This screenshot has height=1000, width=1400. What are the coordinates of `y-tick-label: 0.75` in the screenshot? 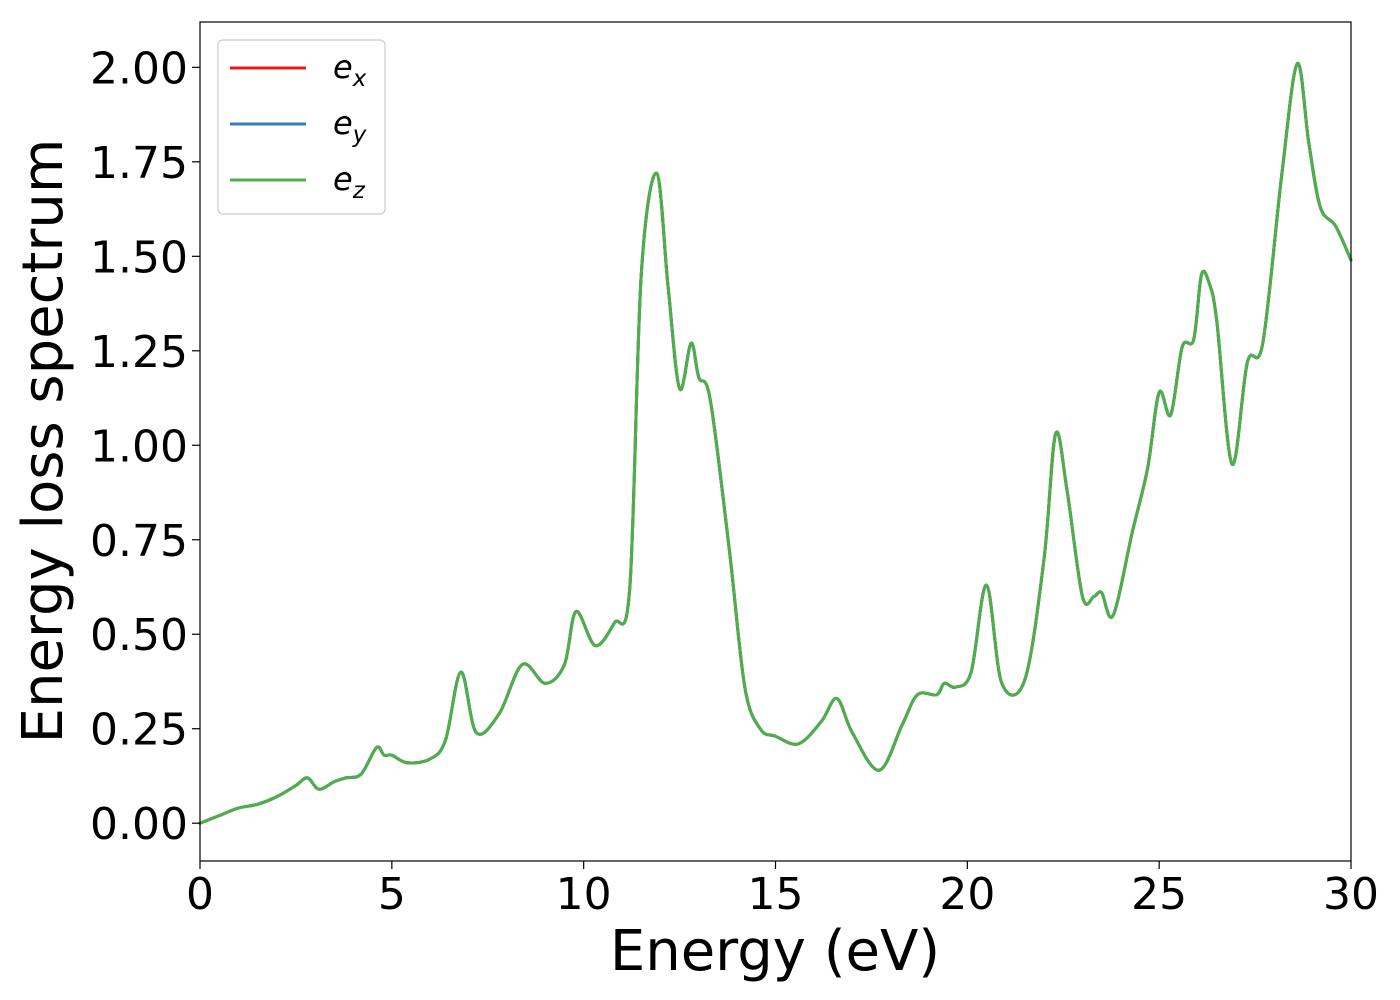 It's located at (139, 541).